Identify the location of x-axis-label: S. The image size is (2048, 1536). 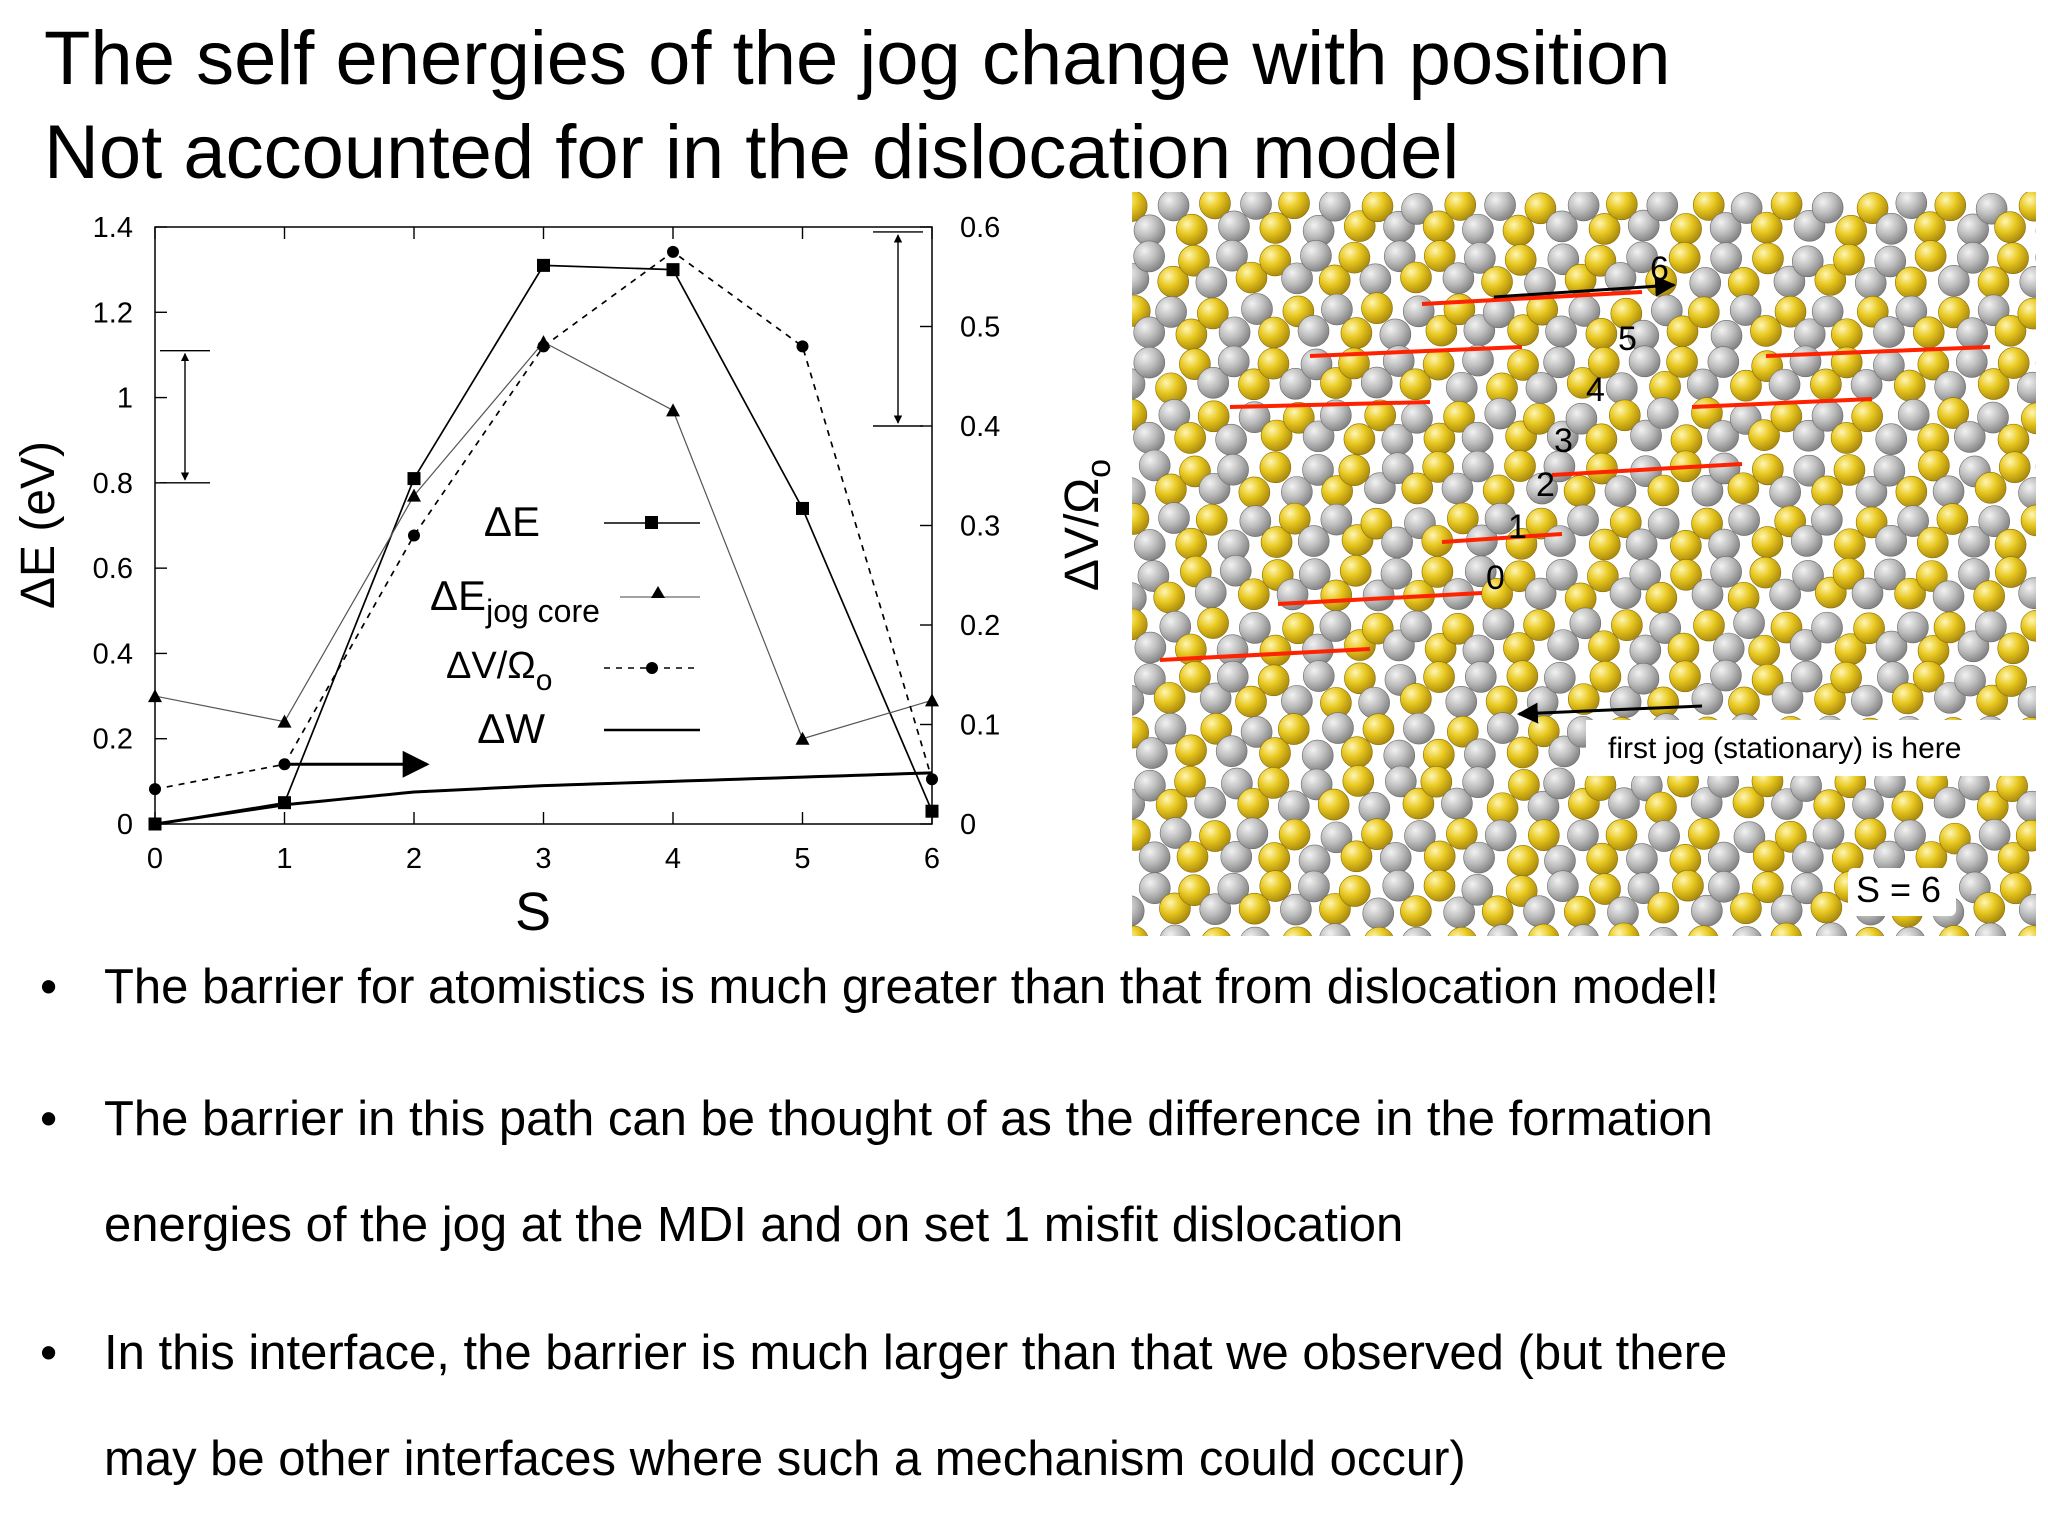
(533, 912).